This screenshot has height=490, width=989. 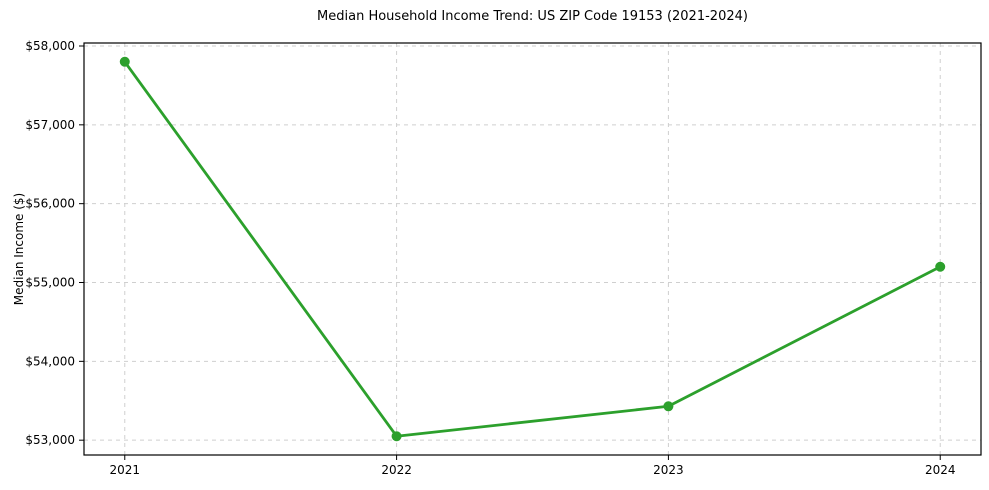 What do you see at coordinates (940, 266) in the screenshot?
I see `data-point-2024` at bounding box center [940, 266].